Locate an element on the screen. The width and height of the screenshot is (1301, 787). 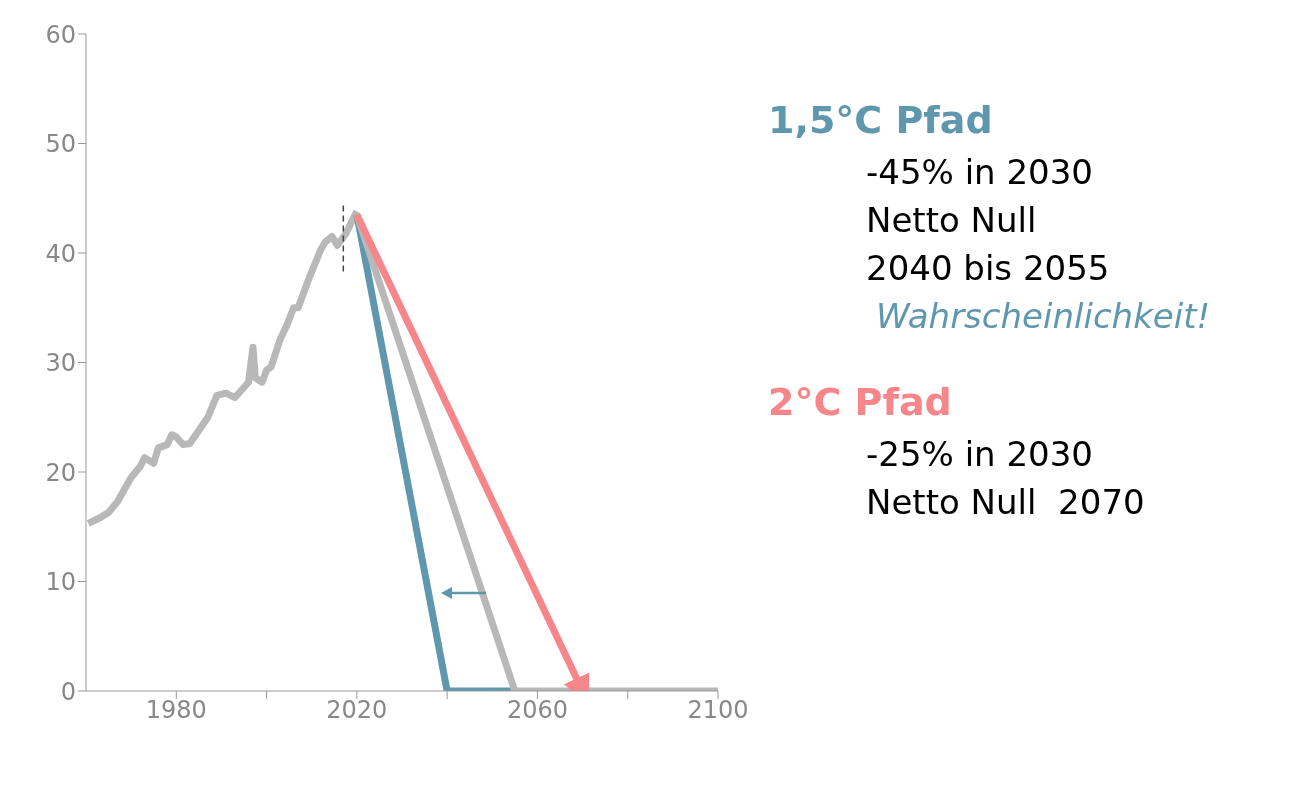
text: Netto Null 2070 is located at coordinates (1006, 502).